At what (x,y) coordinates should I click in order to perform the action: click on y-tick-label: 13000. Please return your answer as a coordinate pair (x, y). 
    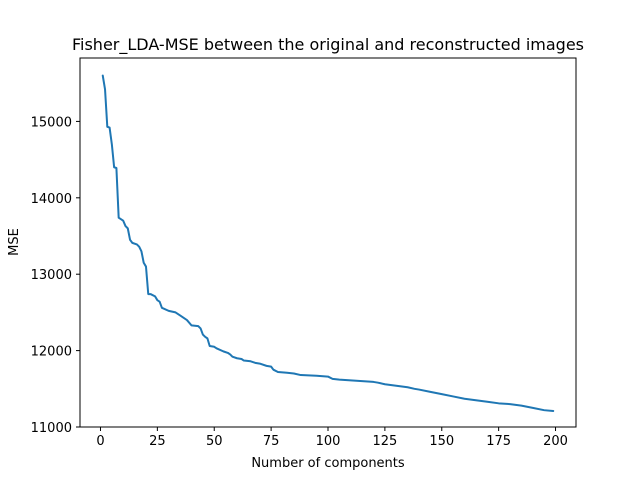
    Looking at the image, I should click on (51, 275).